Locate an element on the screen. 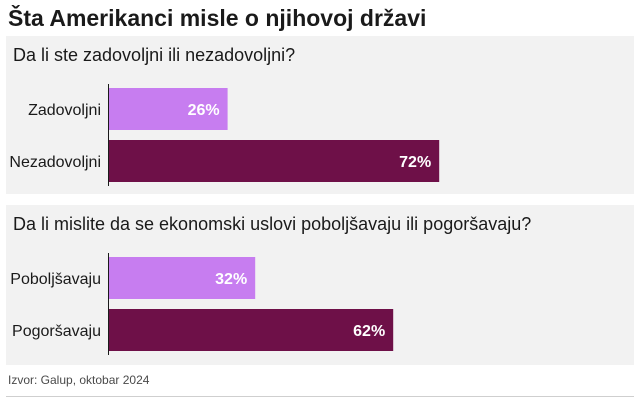  category-label: Zadovoljni is located at coordinates (64, 110).